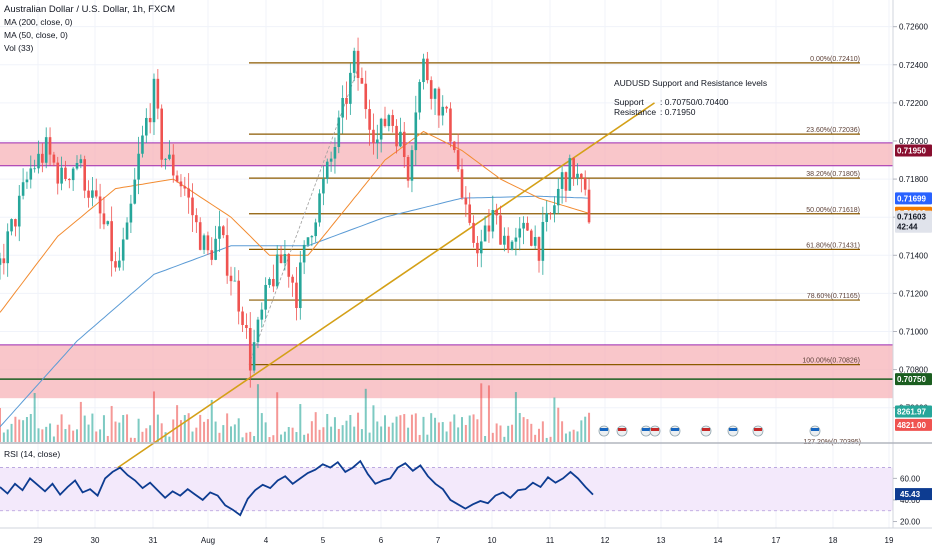 Image resolution: width=932 pixels, height=550 pixels. What do you see at coordinates (36, 35) in the screenshot?
I see `legend-ma50: MA (50, close, 0)` at bounding box center [36, 35].